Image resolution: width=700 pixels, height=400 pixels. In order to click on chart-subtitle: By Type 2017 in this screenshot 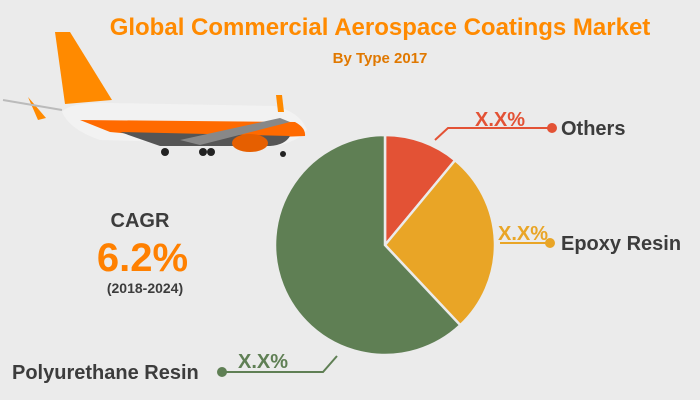, I will do `click(380, 58)`.